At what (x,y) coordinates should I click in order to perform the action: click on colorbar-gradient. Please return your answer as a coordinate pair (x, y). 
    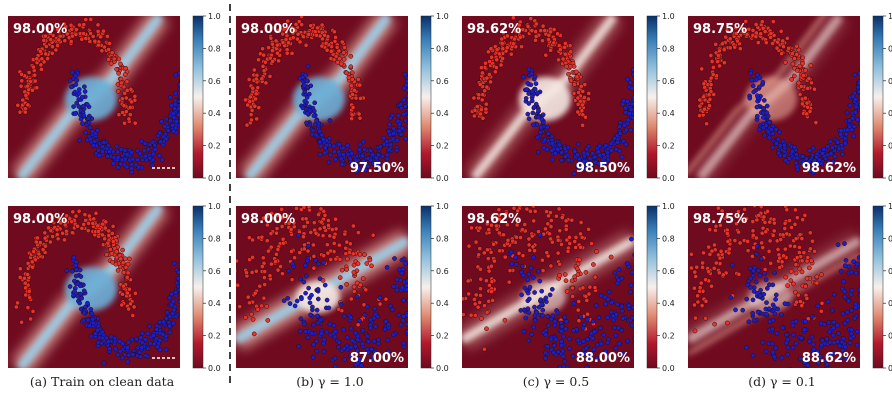
    Looking at the image, I should click on (426, 97).